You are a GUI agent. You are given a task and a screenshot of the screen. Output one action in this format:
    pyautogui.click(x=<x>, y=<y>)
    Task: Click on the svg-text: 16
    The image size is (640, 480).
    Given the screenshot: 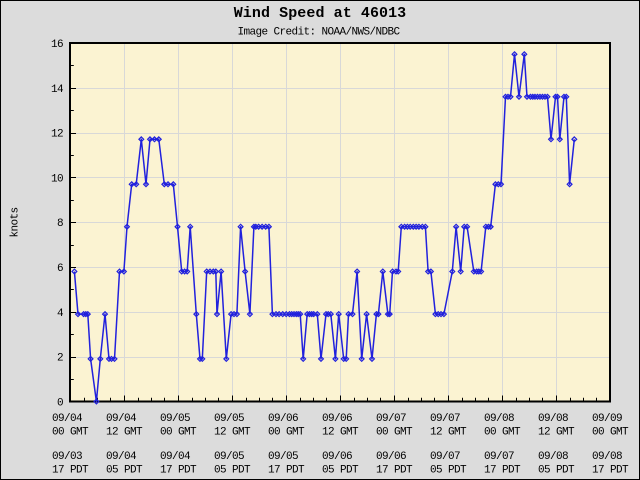 What is the action you would take?
    pyautogui.click(x=57, y=45)
    